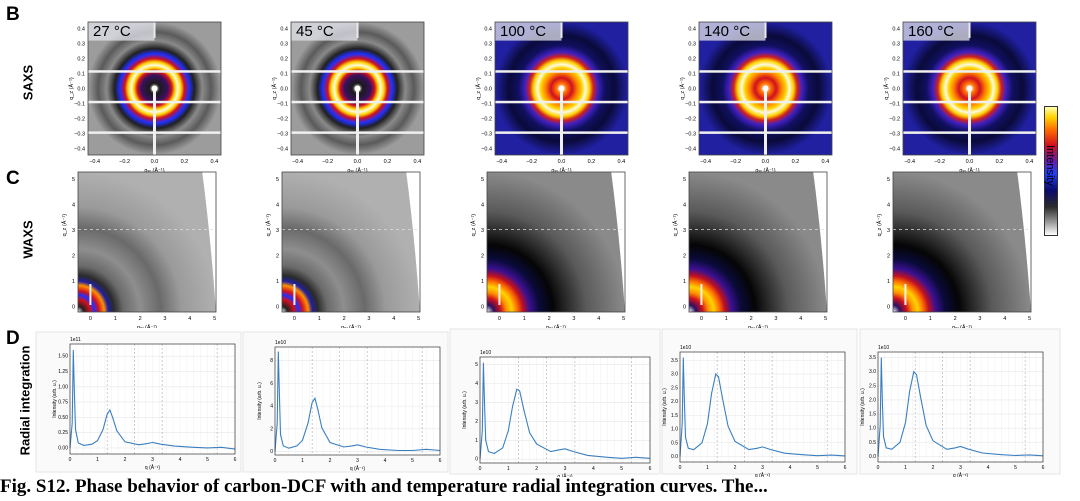 The image size is (1080, 501). Describe the element at coordinates (63, 372) in the screenshot. I see `y-tick-label: 1.25` at that location.